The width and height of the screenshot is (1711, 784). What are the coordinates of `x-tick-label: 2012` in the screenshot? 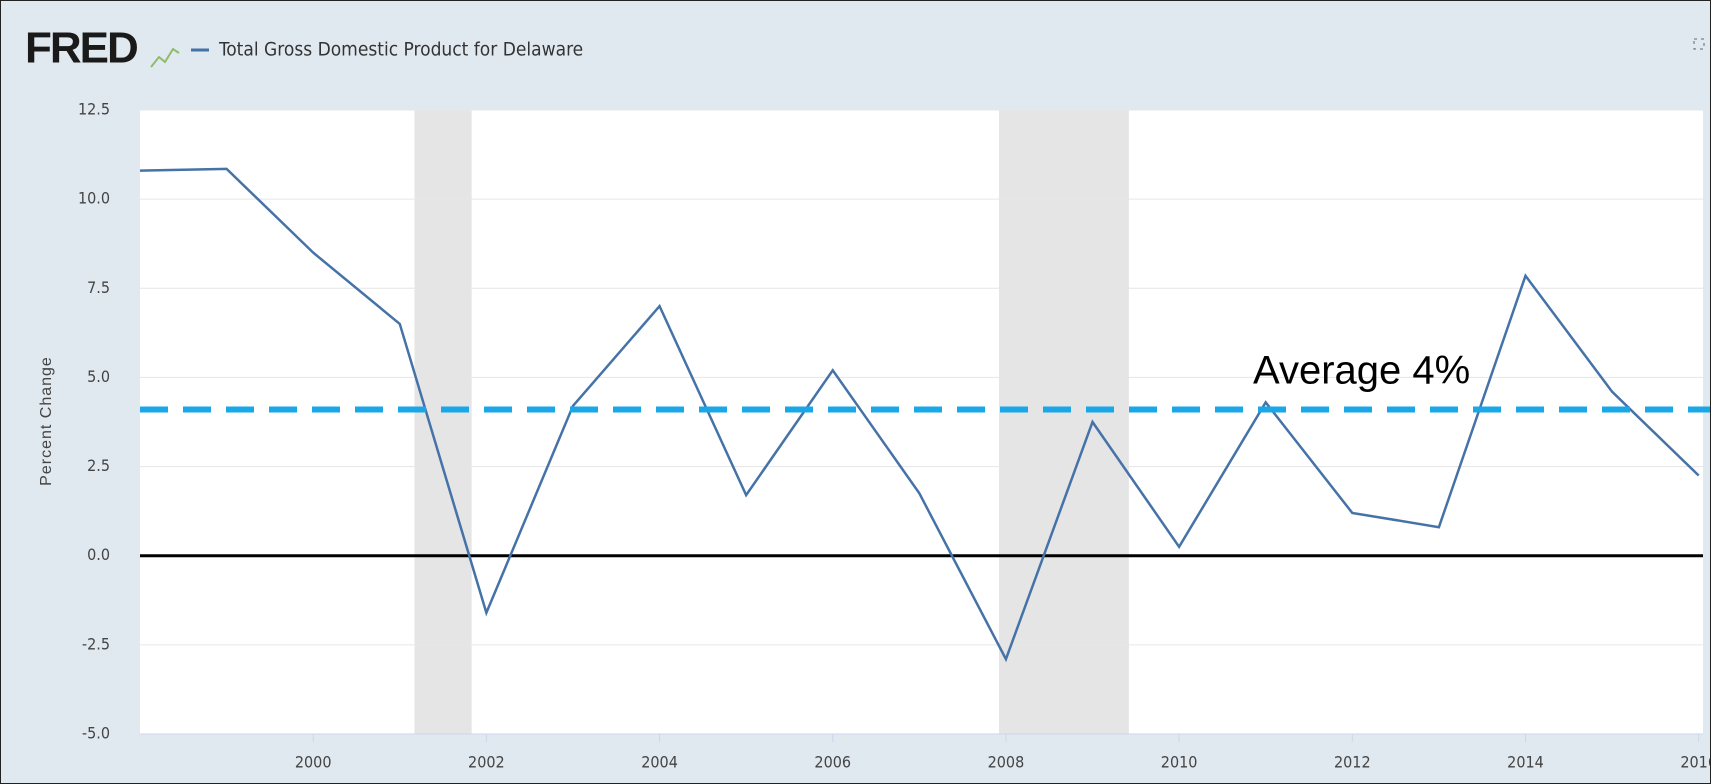 It's located at (1352, 762).